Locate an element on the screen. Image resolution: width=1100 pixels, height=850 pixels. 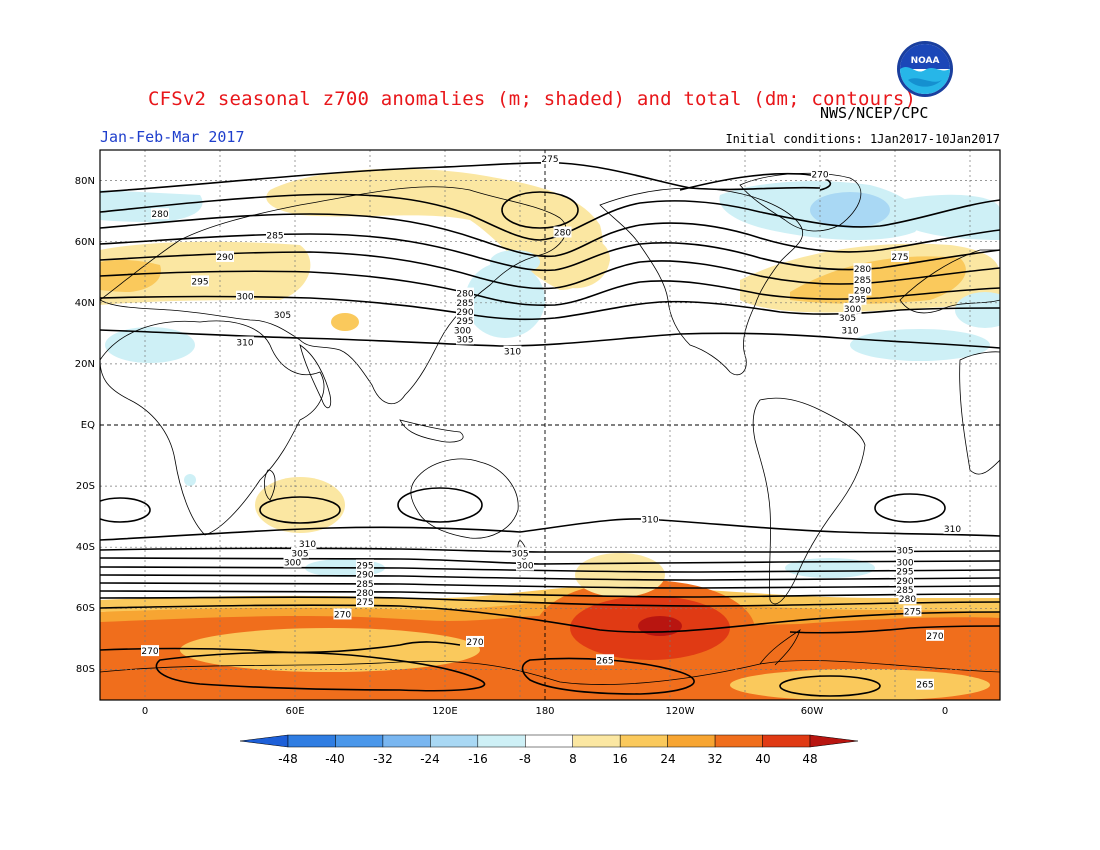
contour-310-closed-atl is located at coordinates (910, 508).